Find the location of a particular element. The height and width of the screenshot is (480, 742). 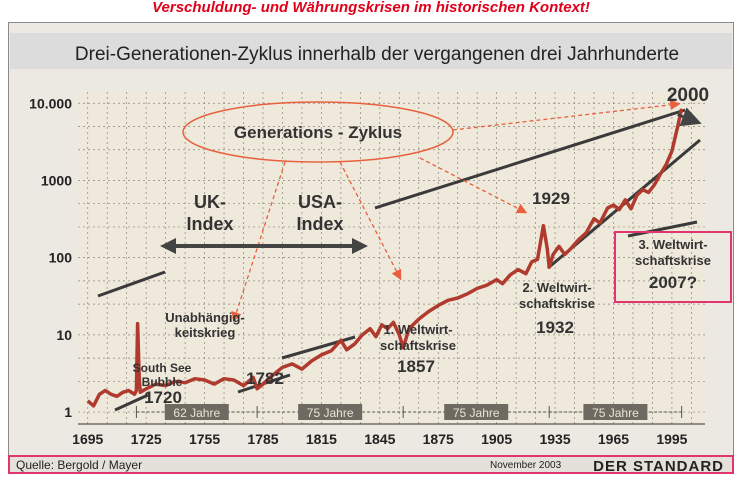

x-tick-label: 1905 is located at coordinates (496, 439).